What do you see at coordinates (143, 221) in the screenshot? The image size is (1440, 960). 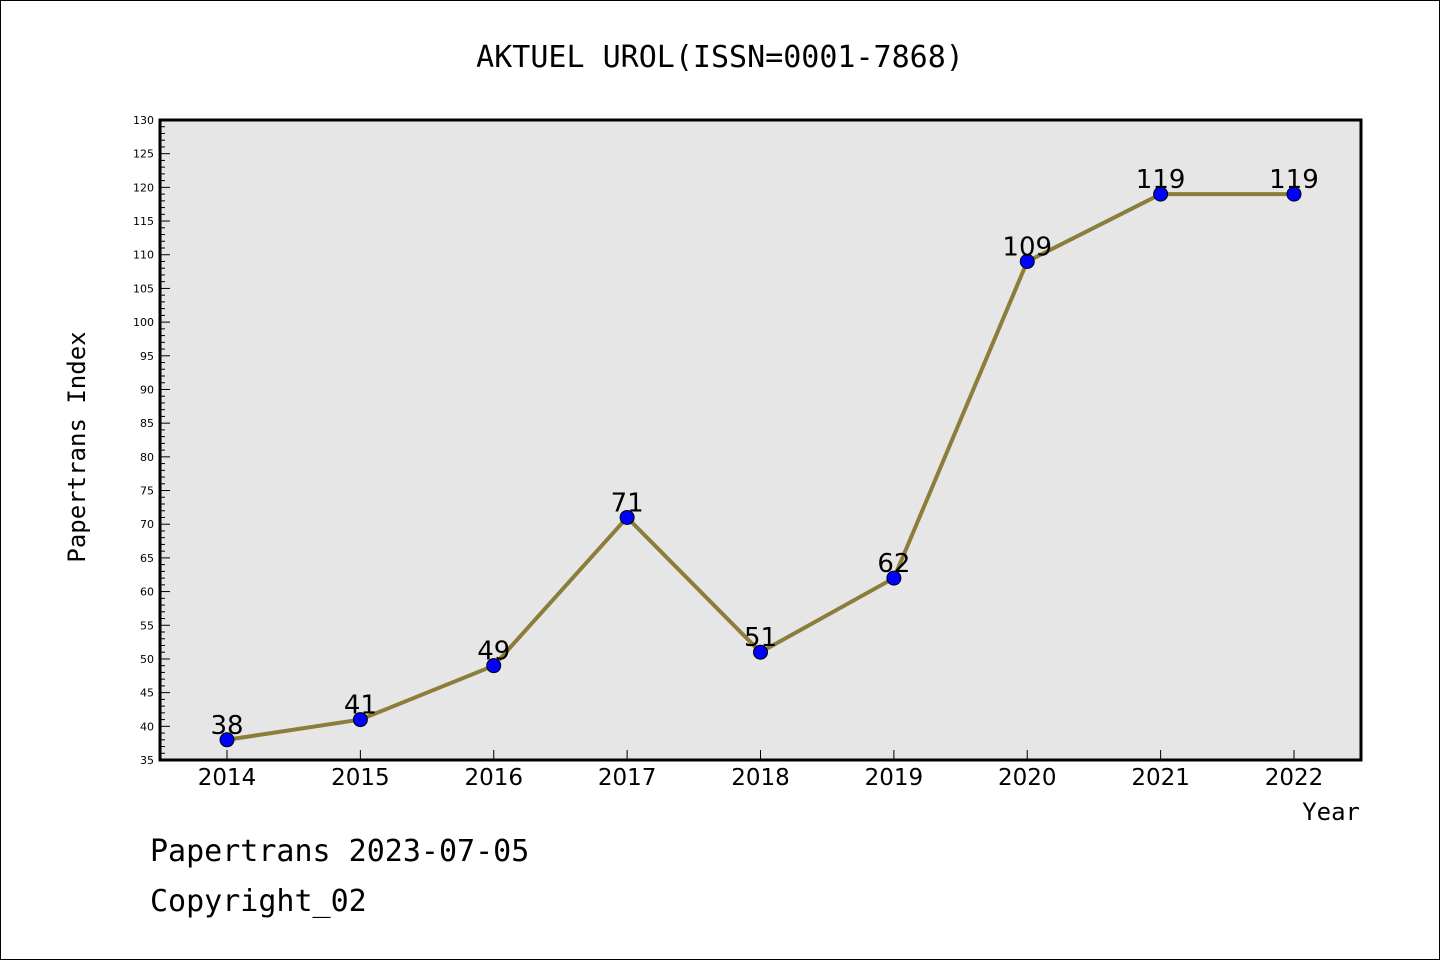 I see `y-tick-label: 115` at bounding box center [143, 221].